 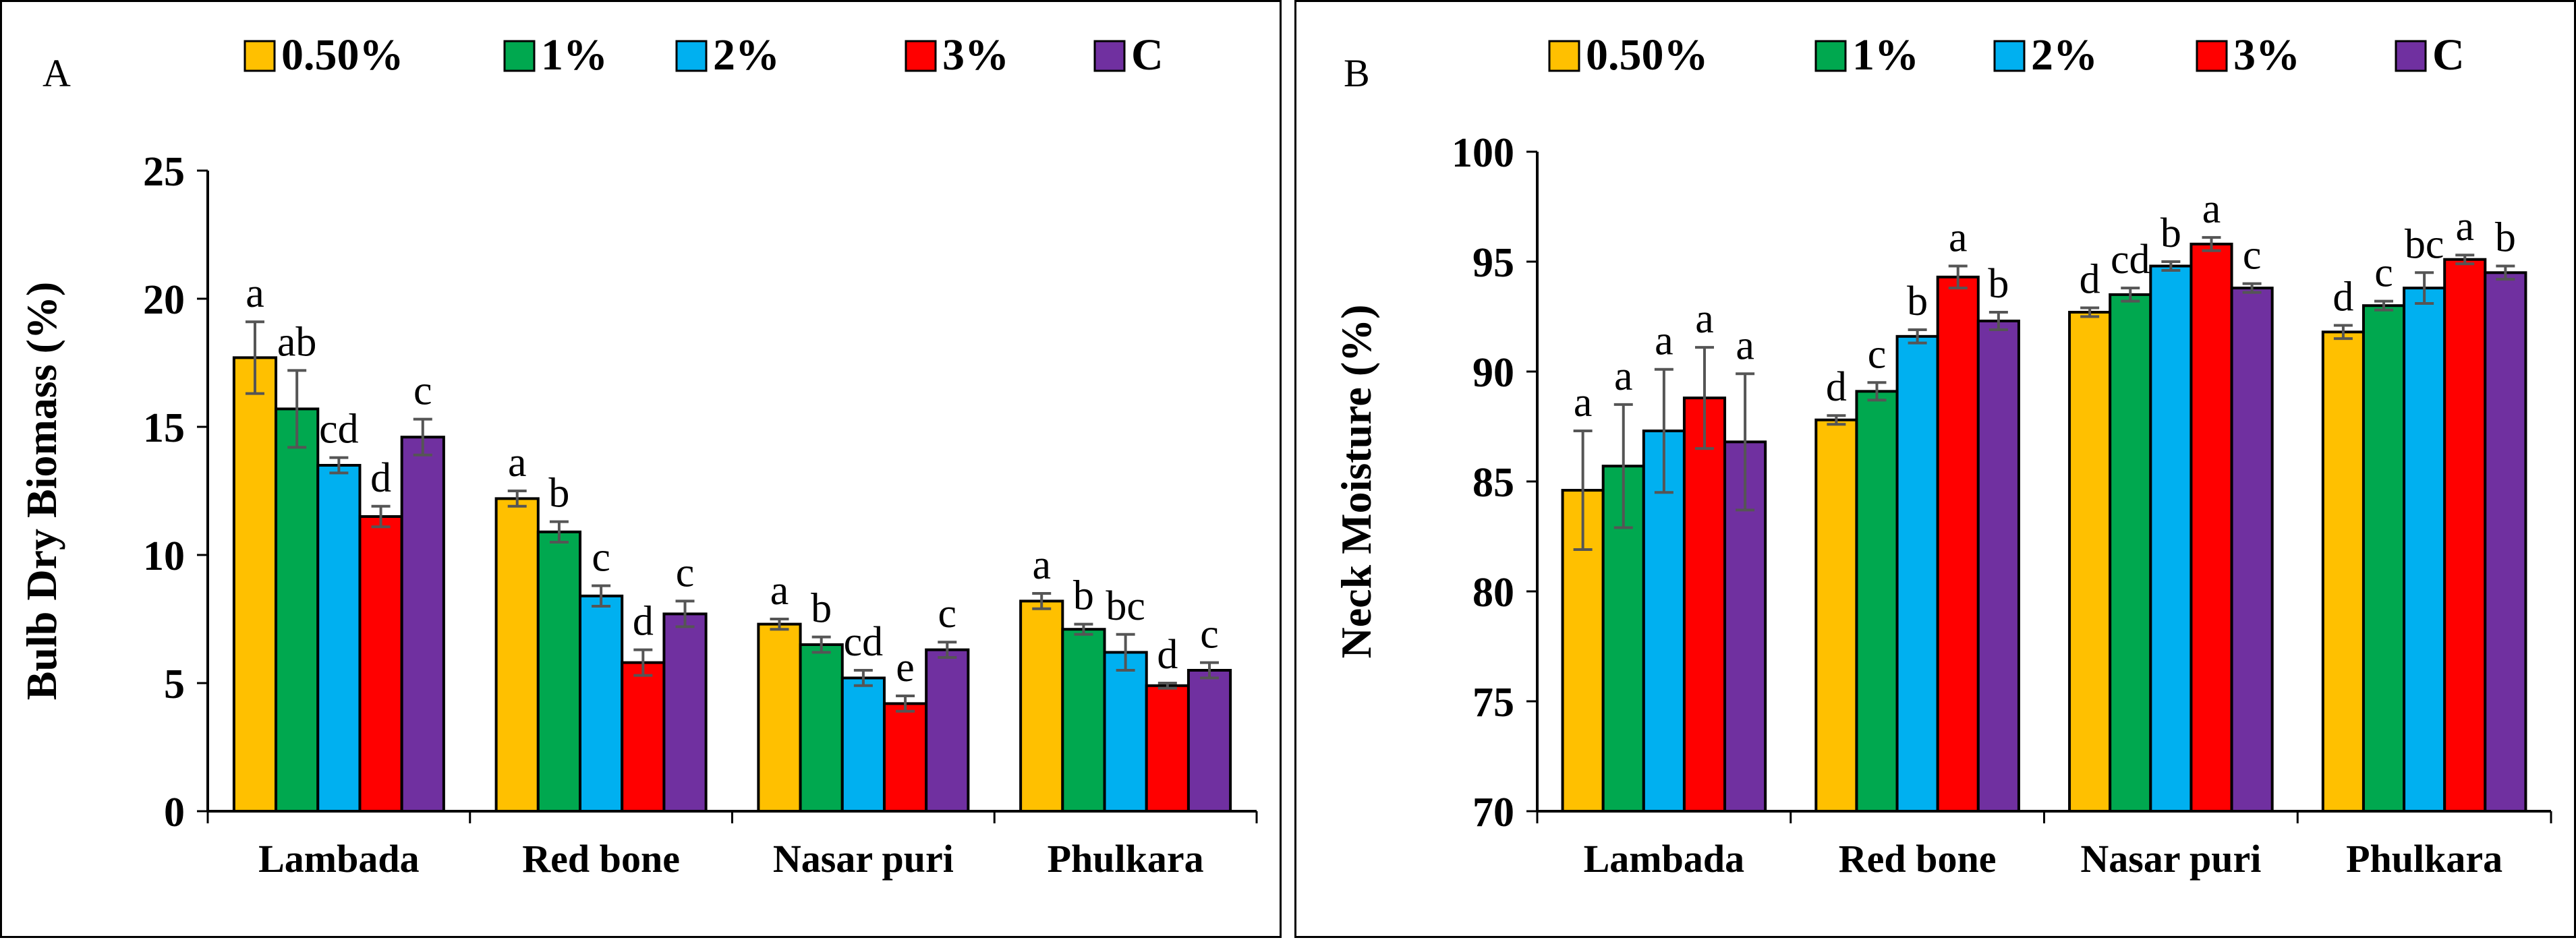 I want to click on legend-label-4: C, so click(x=2448, y=55).